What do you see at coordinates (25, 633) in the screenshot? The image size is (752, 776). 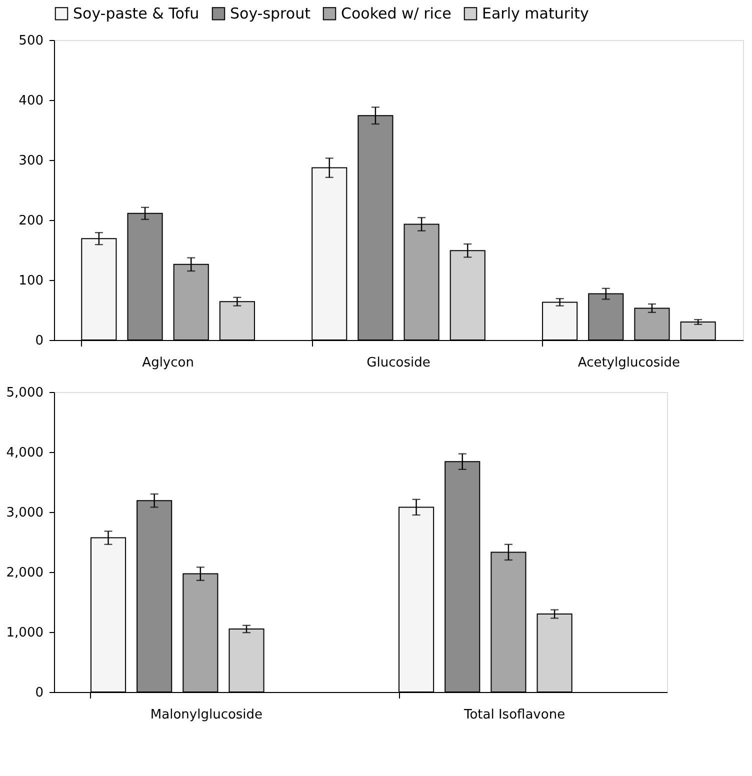 I see `y-tick-label: 1,000` at bounding box center [25, 633].